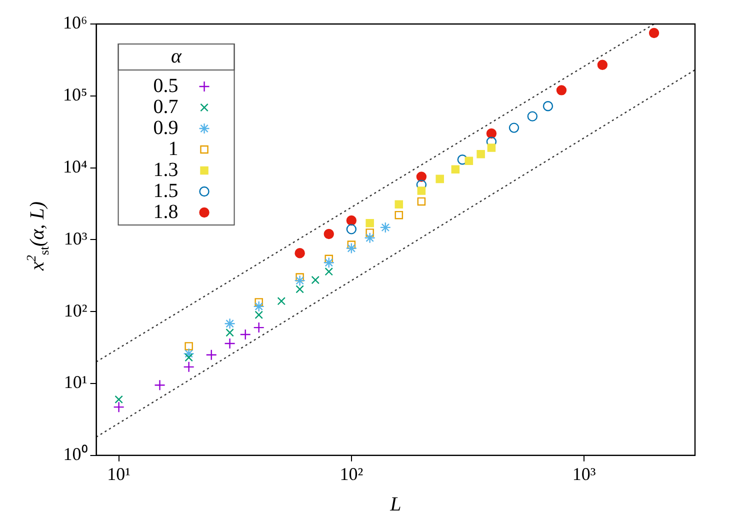 The image size is (750, 525). What do you see at coordinates (173, 149) in the screenshot?
I see `legend-label: 1` at bounding box center [173, 149].